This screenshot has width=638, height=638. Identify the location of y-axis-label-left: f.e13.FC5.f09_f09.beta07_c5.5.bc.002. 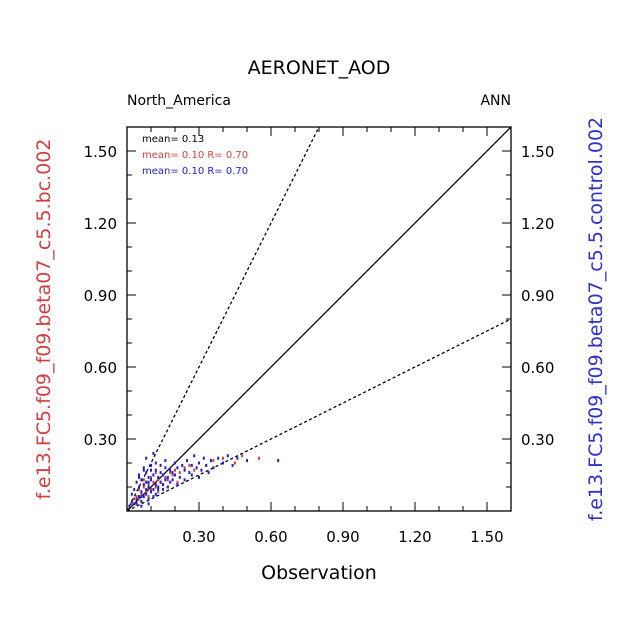
(44, 319).